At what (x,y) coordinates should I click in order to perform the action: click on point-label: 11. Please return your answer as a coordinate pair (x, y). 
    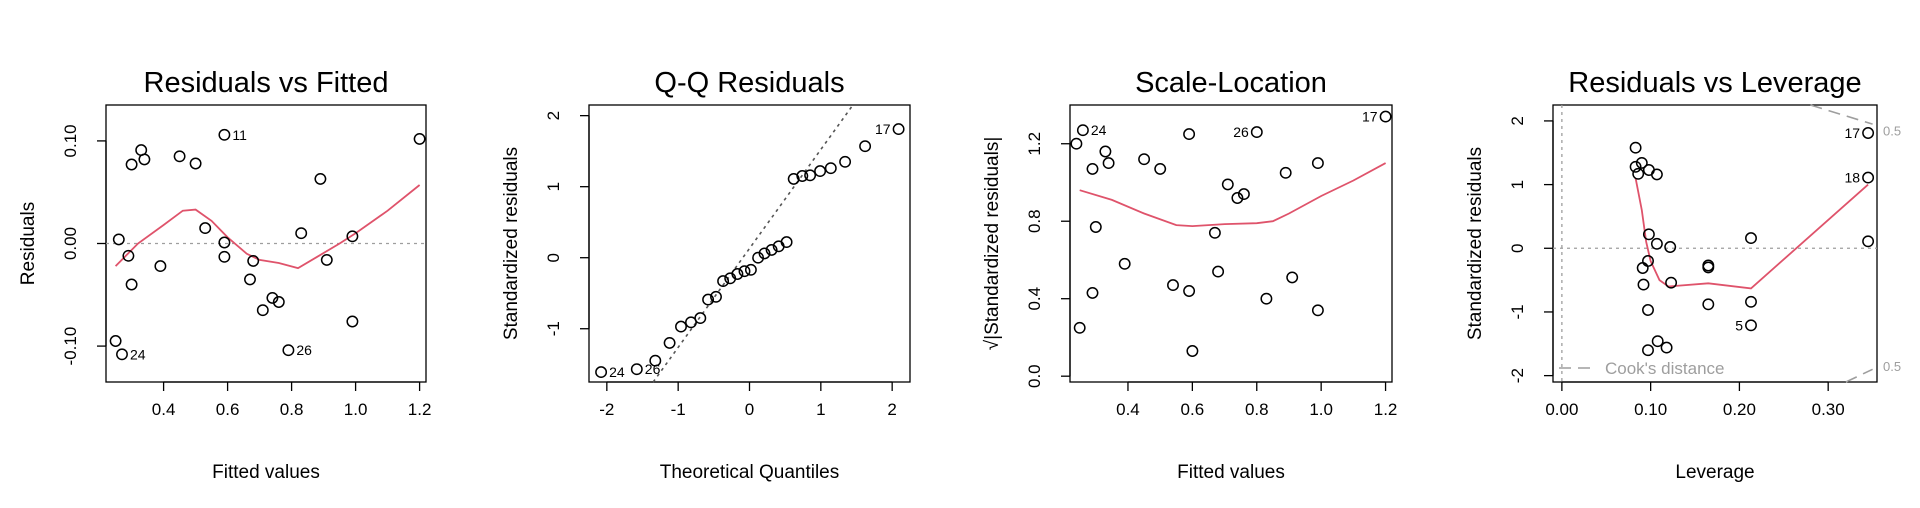
    Looking at the image, I should click on (239, 135).